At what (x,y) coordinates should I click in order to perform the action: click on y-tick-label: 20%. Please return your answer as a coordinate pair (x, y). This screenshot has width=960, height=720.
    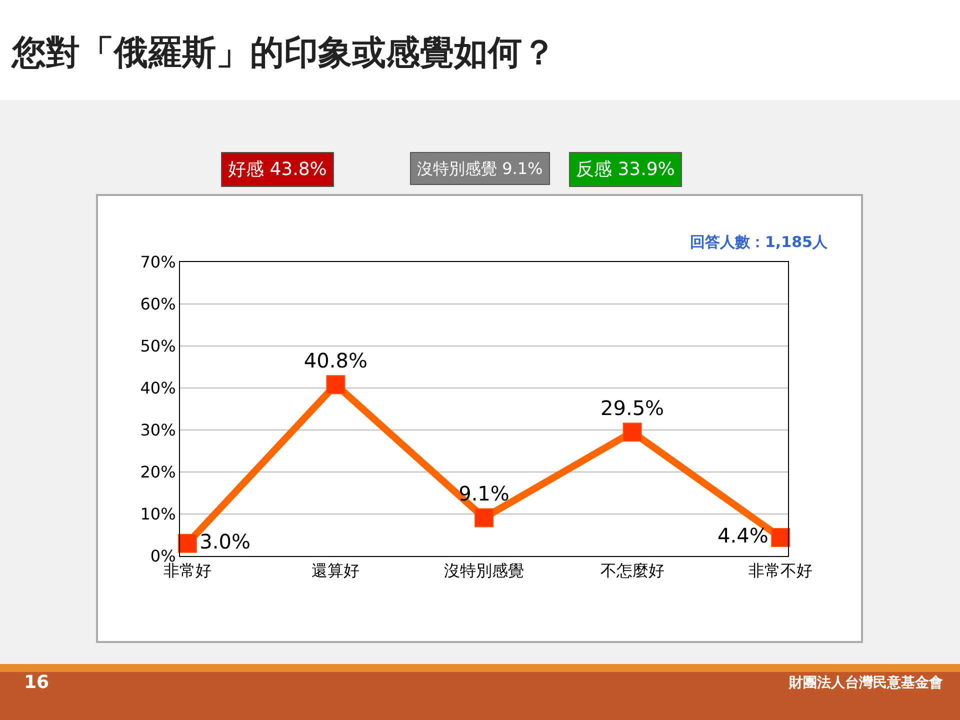
    Looking at the image, I should click on (158, 472).